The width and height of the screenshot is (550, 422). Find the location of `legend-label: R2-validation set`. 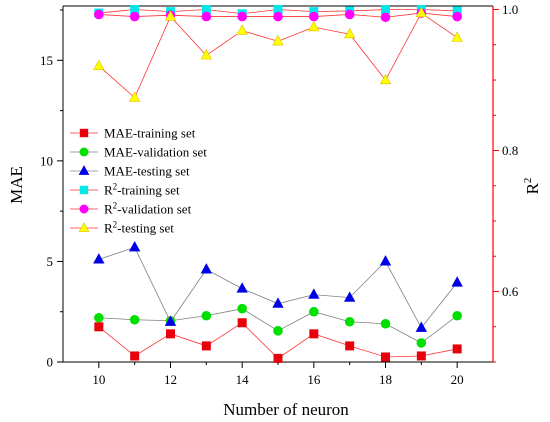

legend-label: R2-validation set is located at coordinates (148, 209).